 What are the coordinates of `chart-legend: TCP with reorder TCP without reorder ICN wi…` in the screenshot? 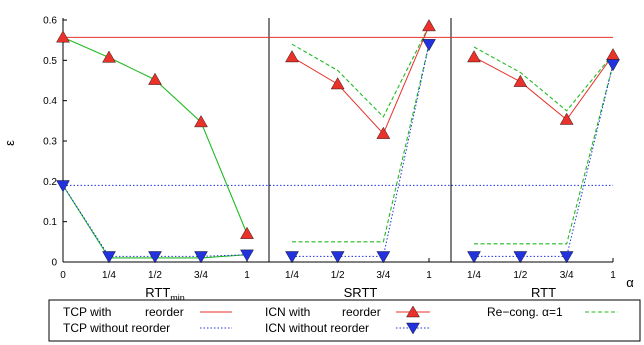 It's located at (344, 320).